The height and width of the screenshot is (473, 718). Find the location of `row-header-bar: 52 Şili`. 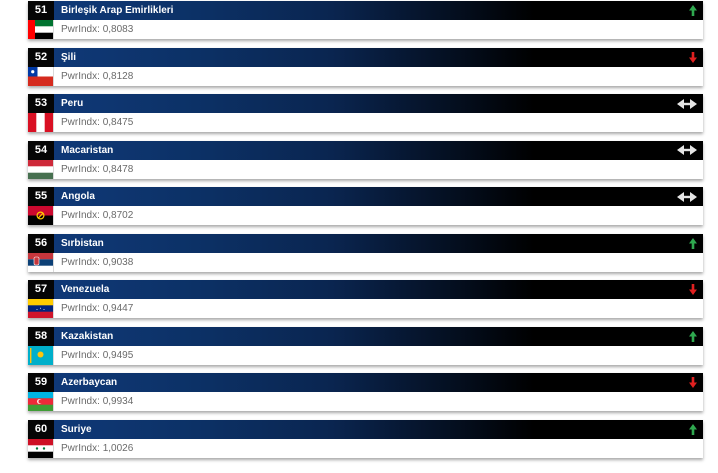

row-header-bar: 52 Şili is located at coordinates (365, 57).